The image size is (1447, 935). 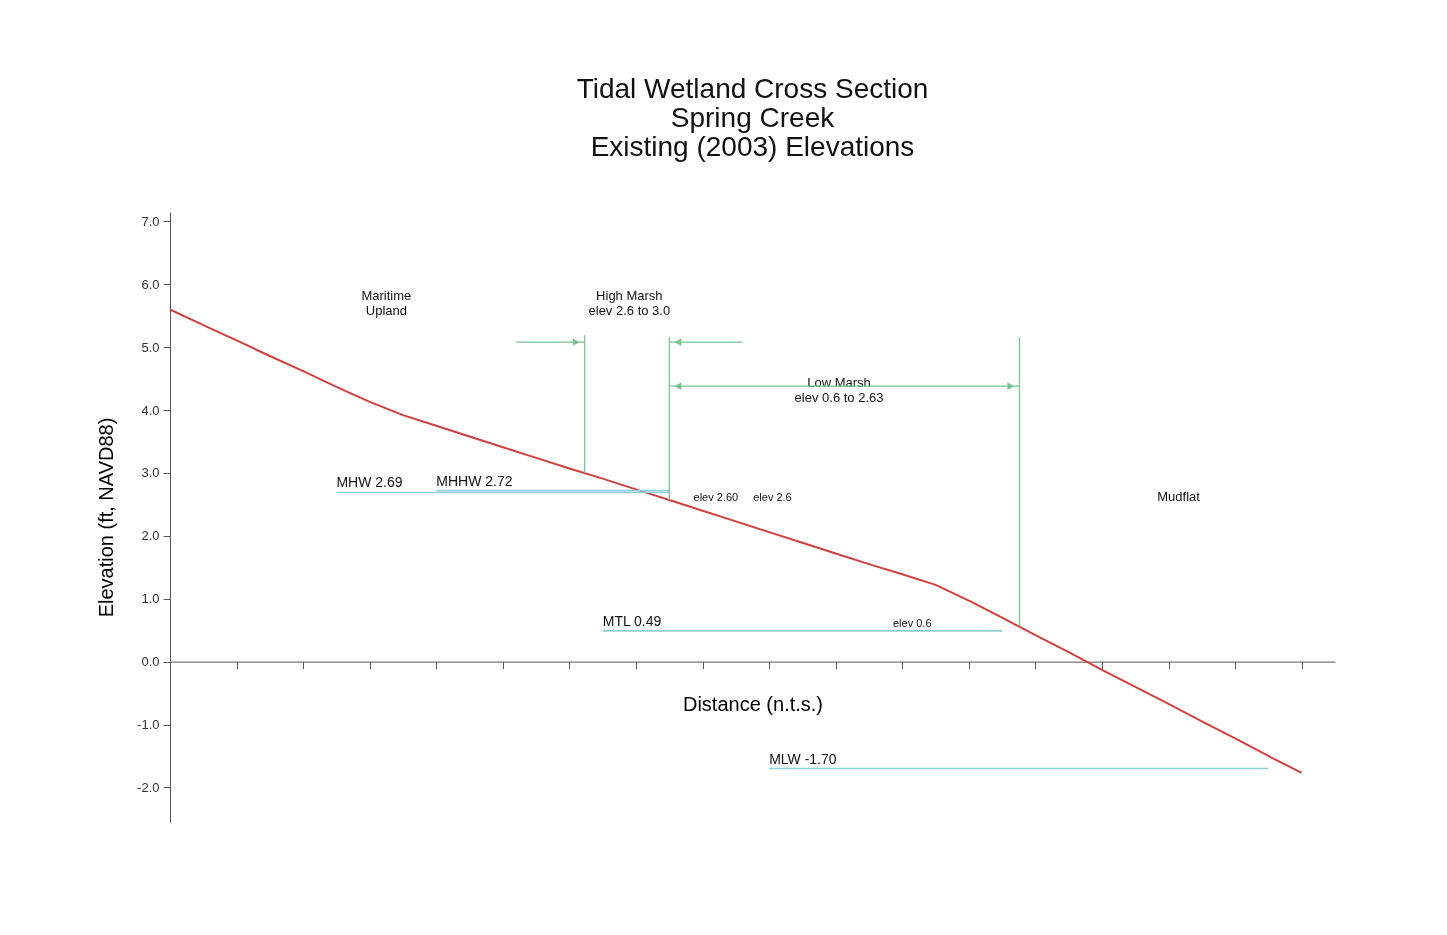 What do you see at coordinates (753, 704) in the screenshot?
I see `x-axis-title: Distance (n.t.s.)` at bounding box center [753, 704].